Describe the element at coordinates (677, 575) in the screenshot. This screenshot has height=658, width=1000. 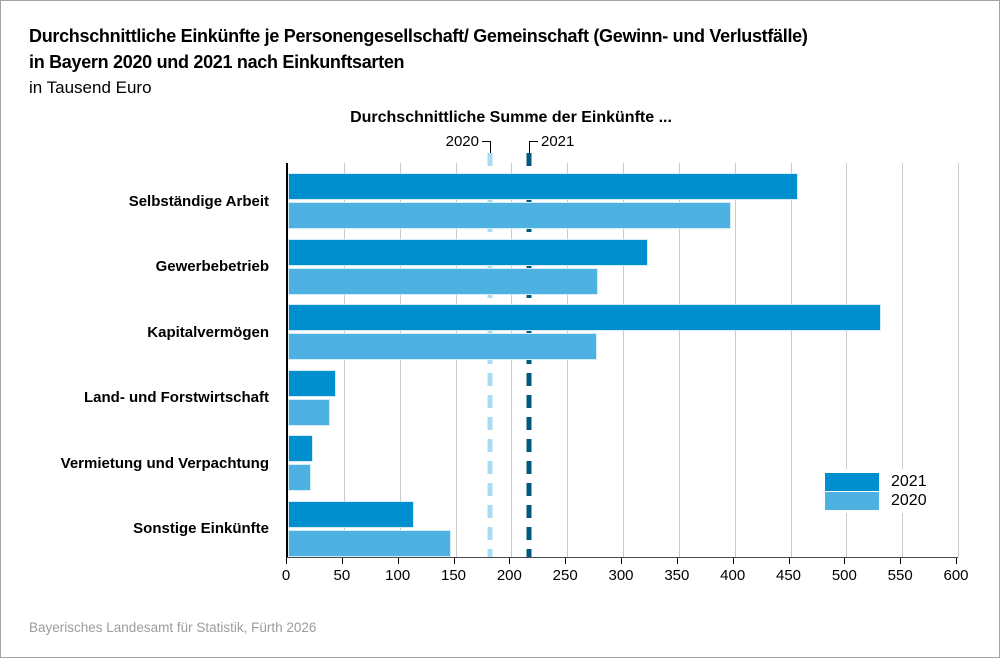
I see `x-tick-label-350: 350` at that location.